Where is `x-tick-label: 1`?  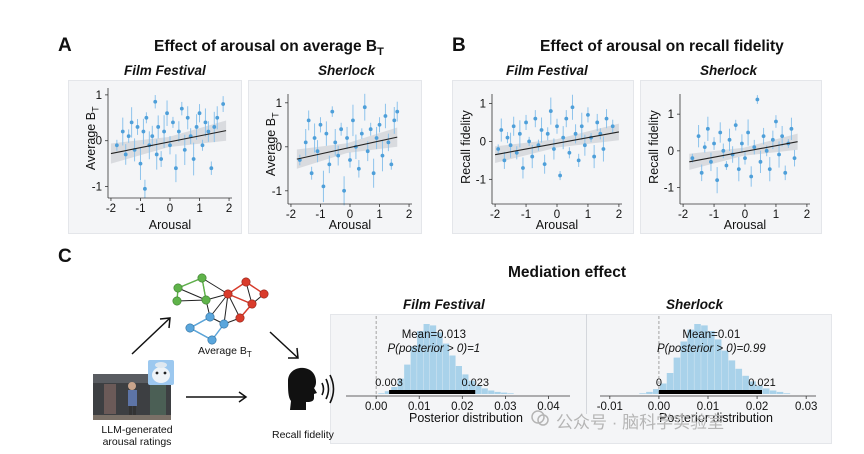
x-tick-label: 1 is located at coordinates (776, 215).